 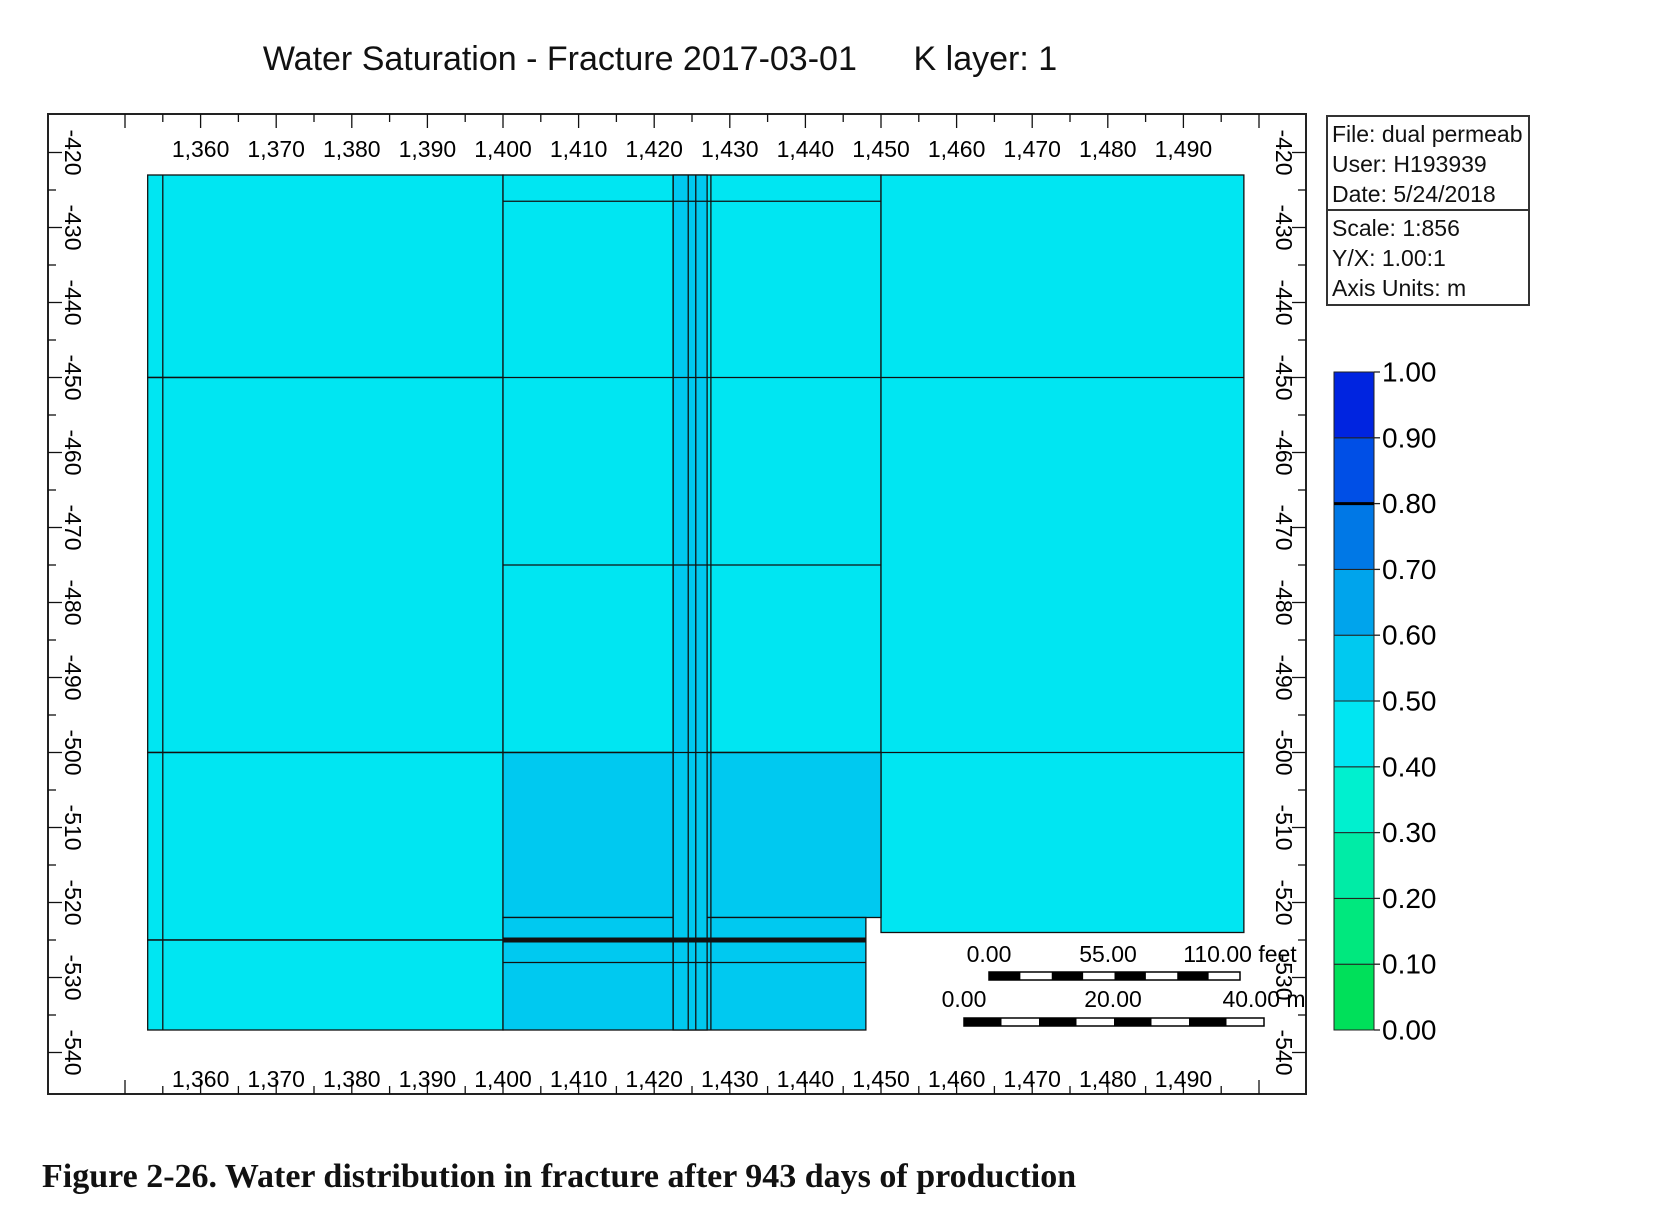 What do you see at coordinates (989, 954) in the screenshot?
I see `scale-bar-label-feet: 0.00` at bounding box center [989, 954].